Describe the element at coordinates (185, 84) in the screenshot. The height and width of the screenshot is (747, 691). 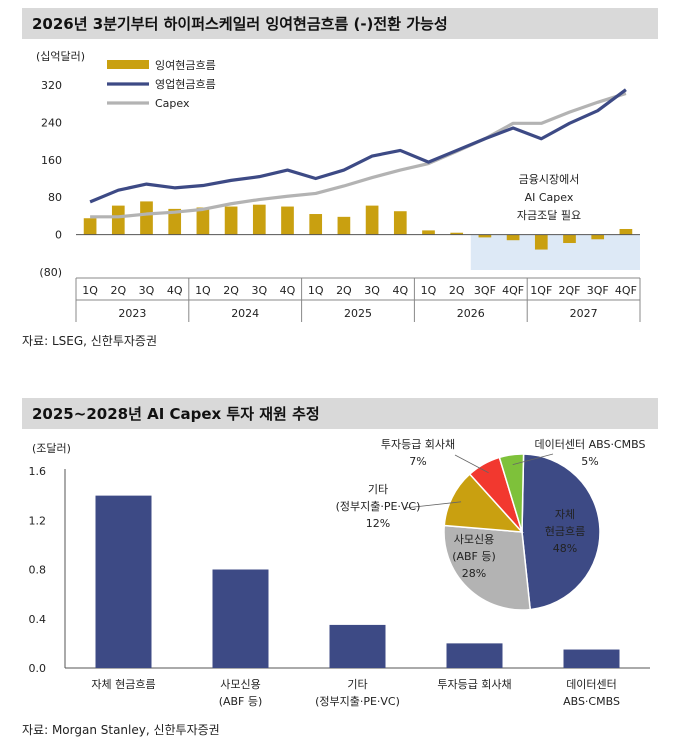
I see `chart1-legend-ocf-label: 영업현금흐름` at that location.